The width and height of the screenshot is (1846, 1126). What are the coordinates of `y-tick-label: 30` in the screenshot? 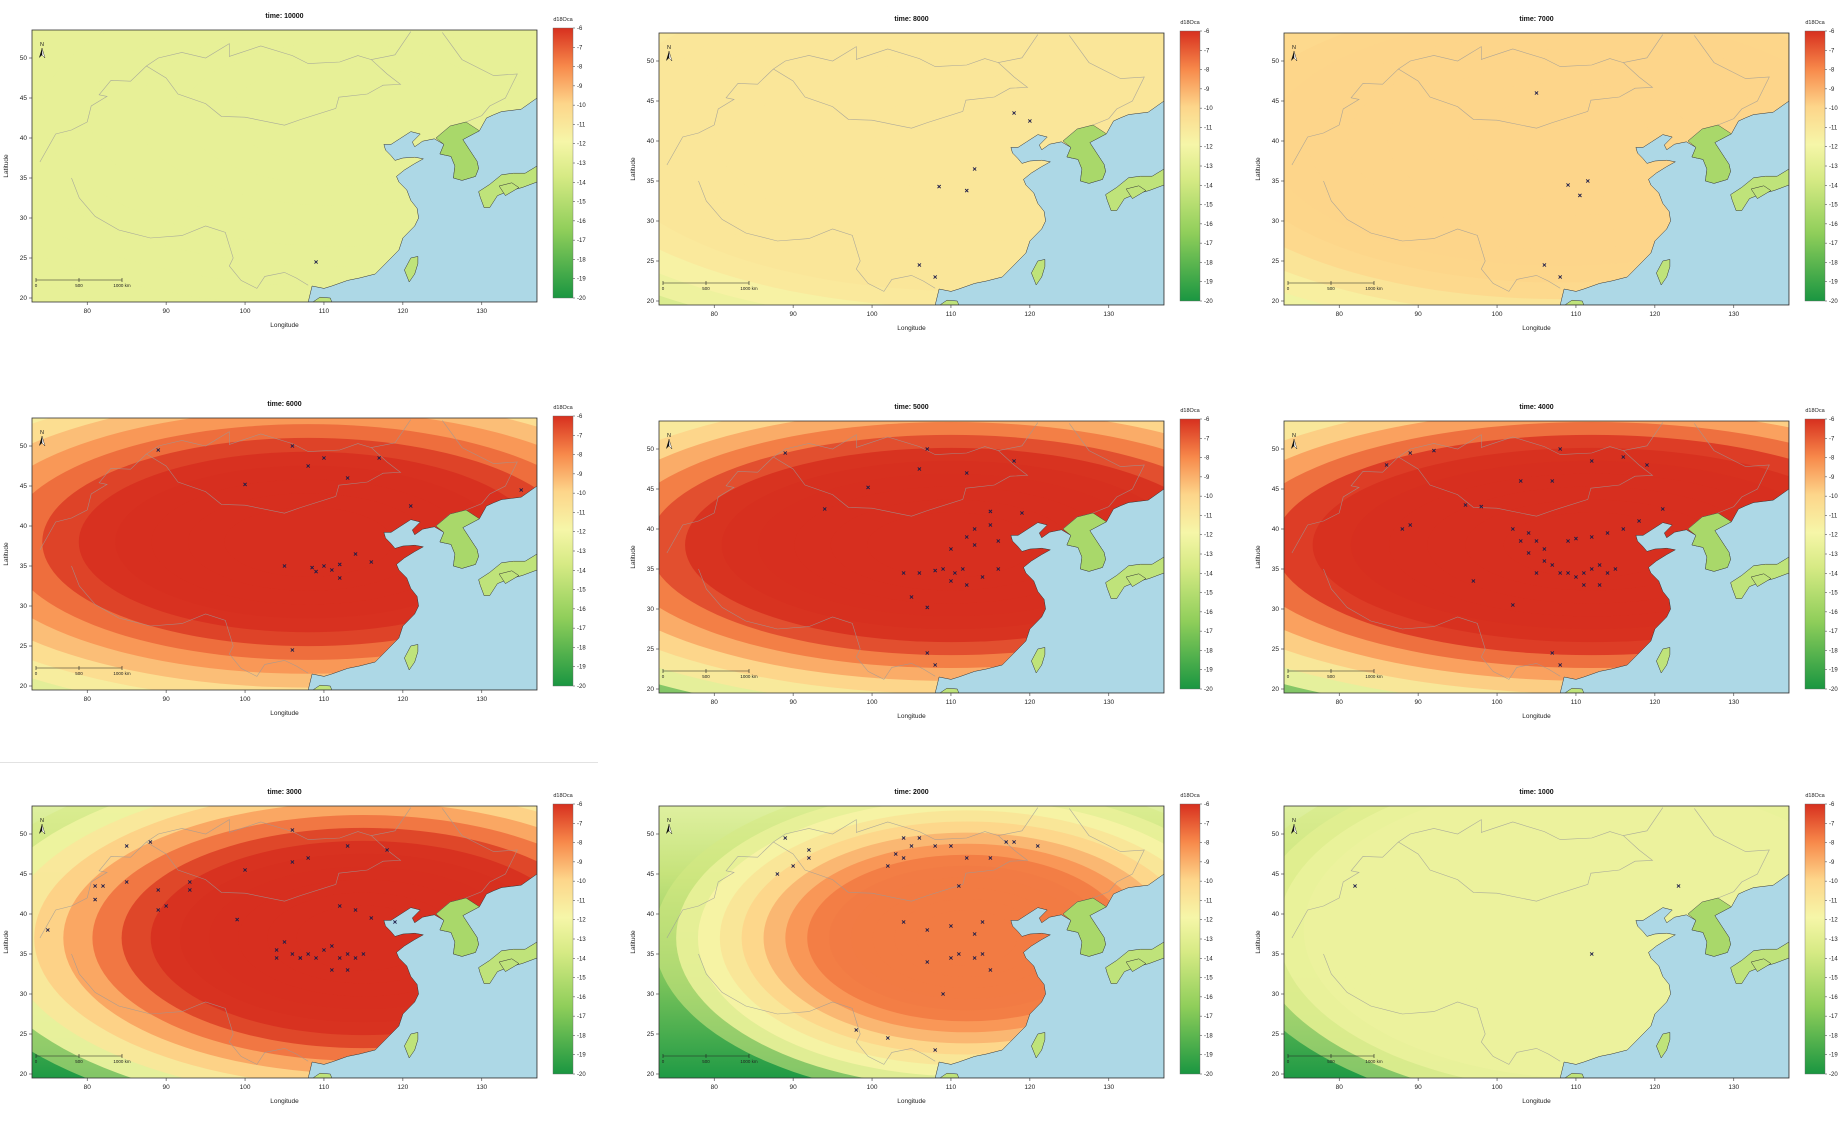 It's located at (24, 994).